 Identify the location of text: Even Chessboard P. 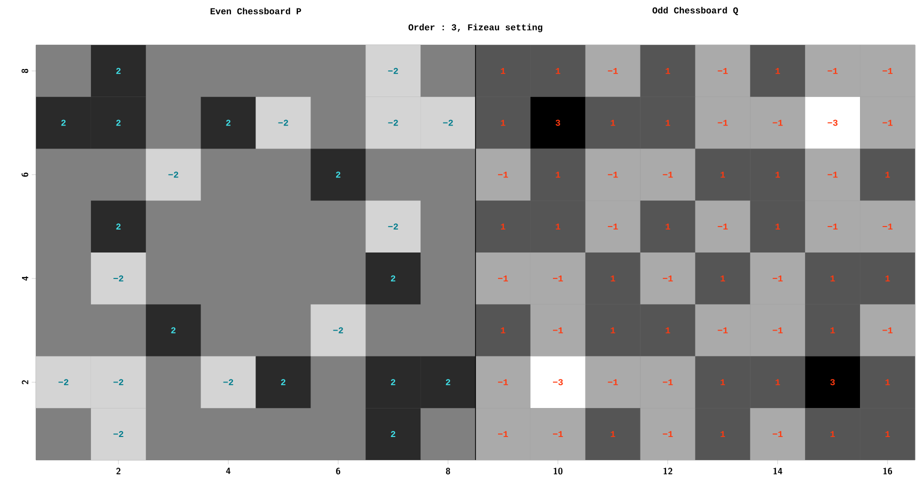
(256, 11).